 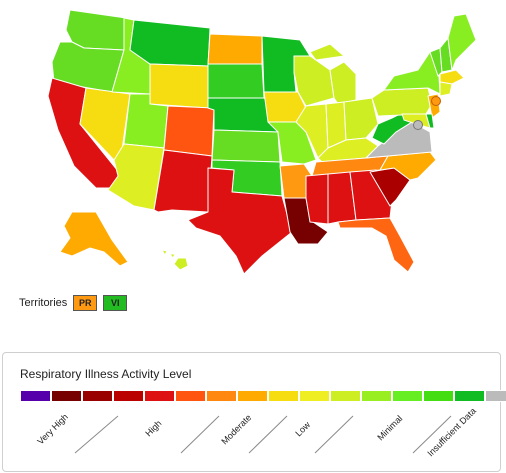 I want to click on state-KS, so click(x=246, y=146).